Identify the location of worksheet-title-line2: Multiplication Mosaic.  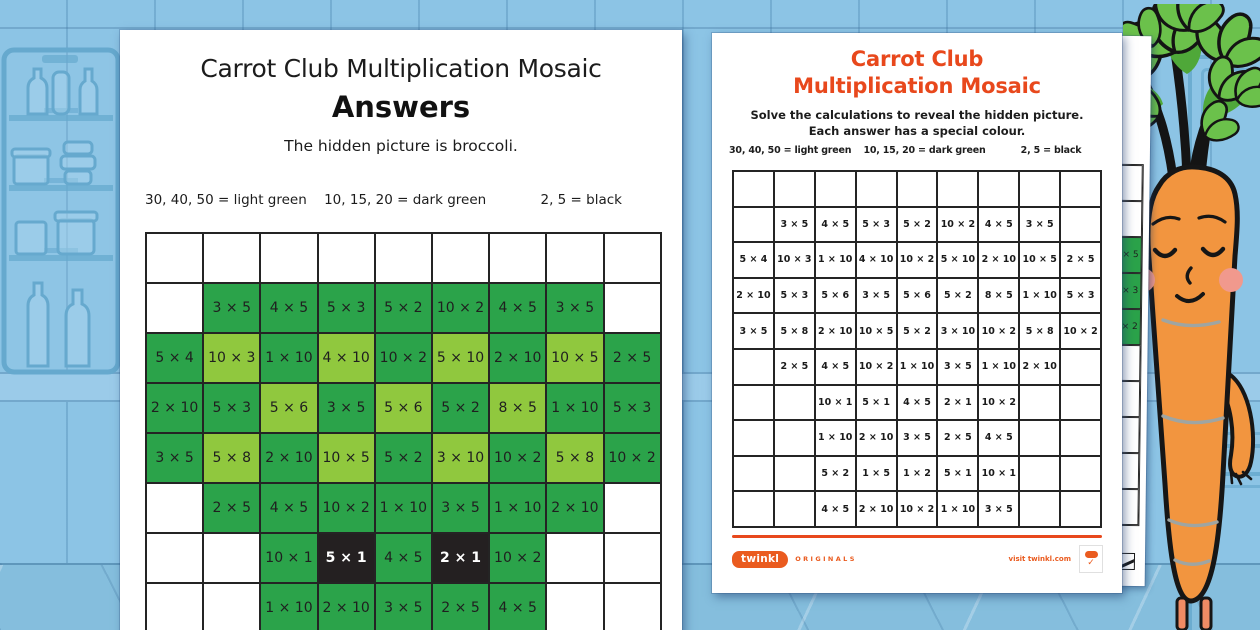
(917, 86).